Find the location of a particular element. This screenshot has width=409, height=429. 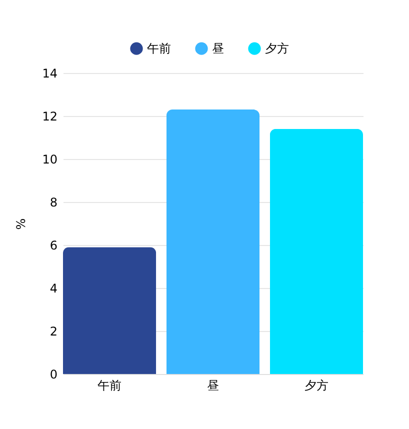

y-axis-title: % is located at coordinates (21, 224).